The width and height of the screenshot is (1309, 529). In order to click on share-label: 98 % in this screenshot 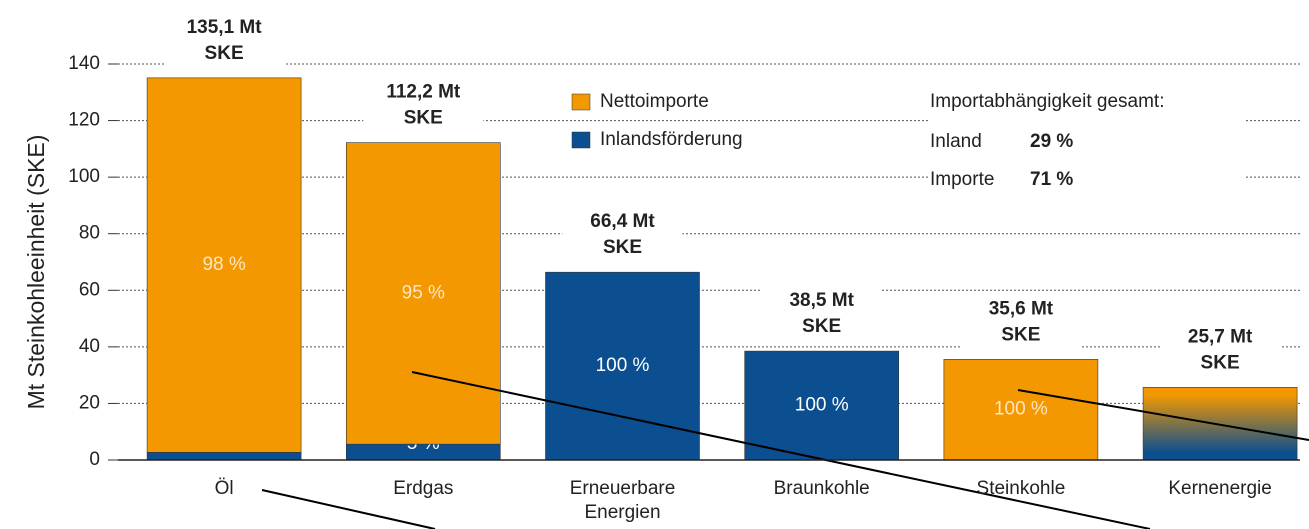, I will do `click(223, 264)`.